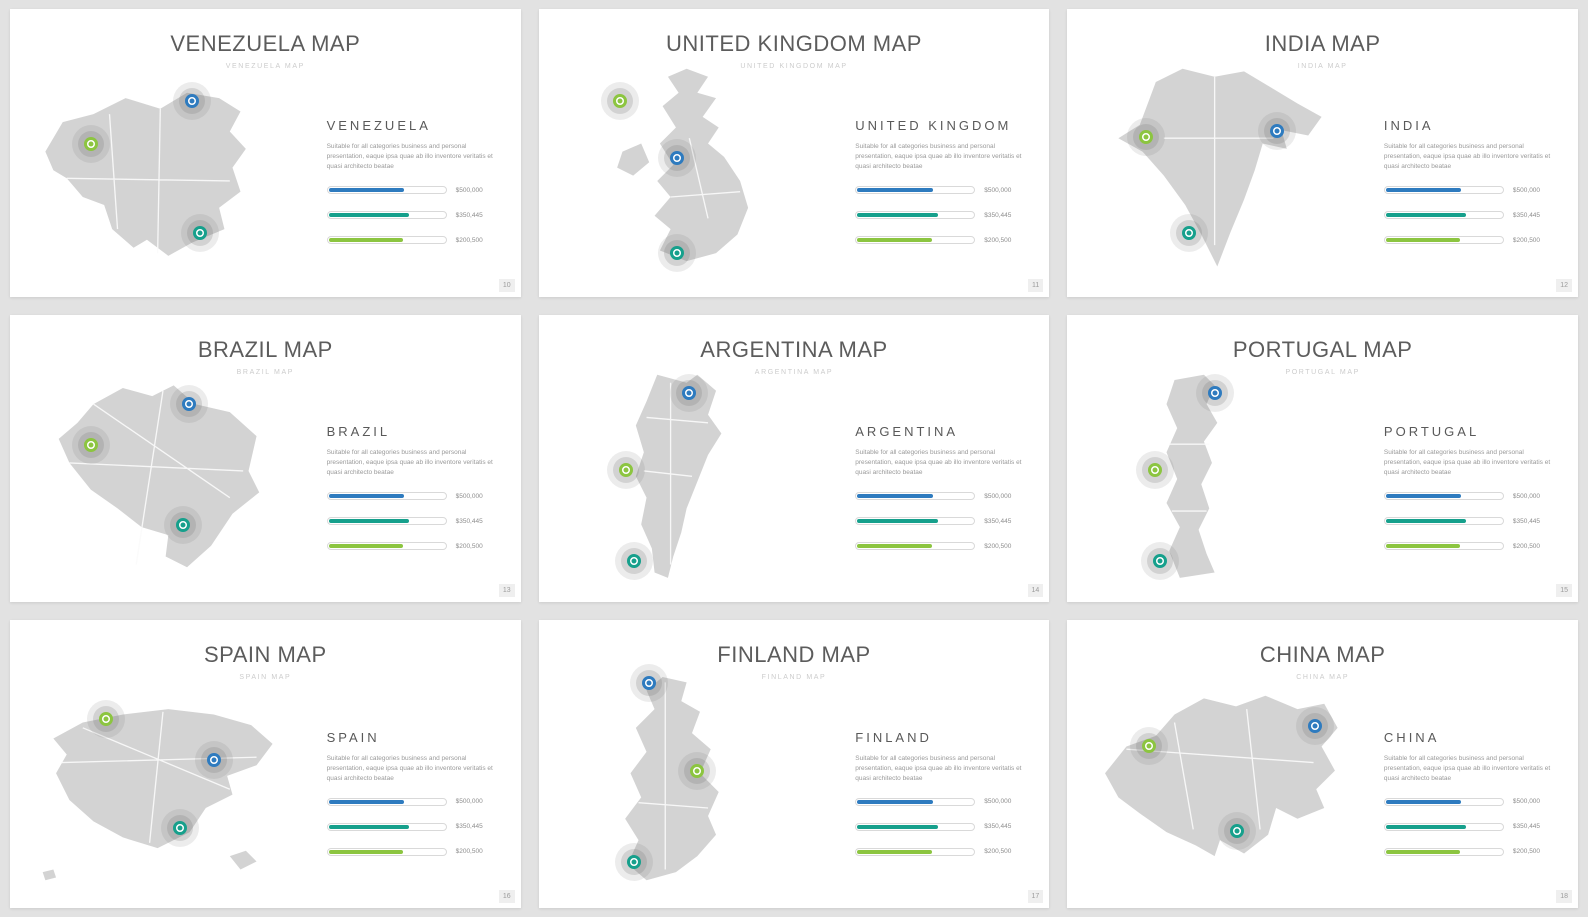 Image resolution: width=1588 pixels, height=917 pixels. I want to click on slide-subtitle: INDIA MAP, so click(1322, 66).